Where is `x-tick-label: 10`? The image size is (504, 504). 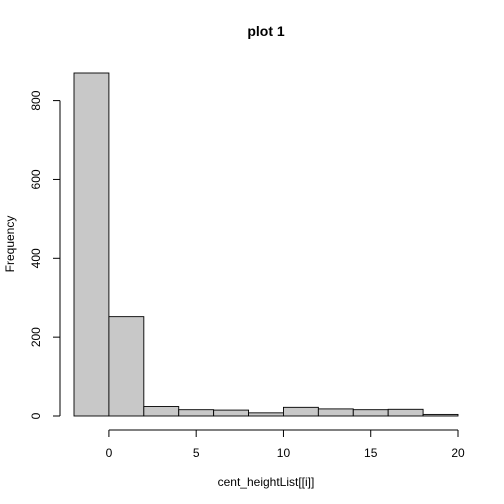
x-tick-label: 10 is located at coordinates (284, 453).